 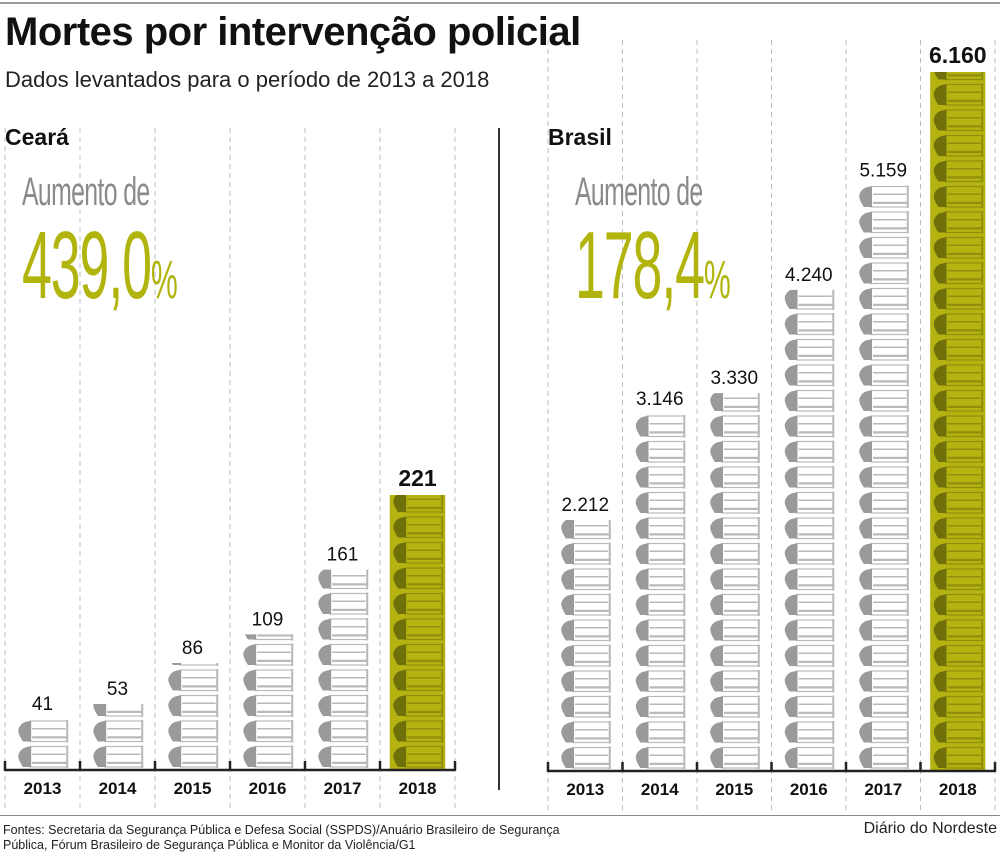 What do you see at coordinates (500, 3) in the screenshot?
I see `top-rule` at bounding box center [500, 3].